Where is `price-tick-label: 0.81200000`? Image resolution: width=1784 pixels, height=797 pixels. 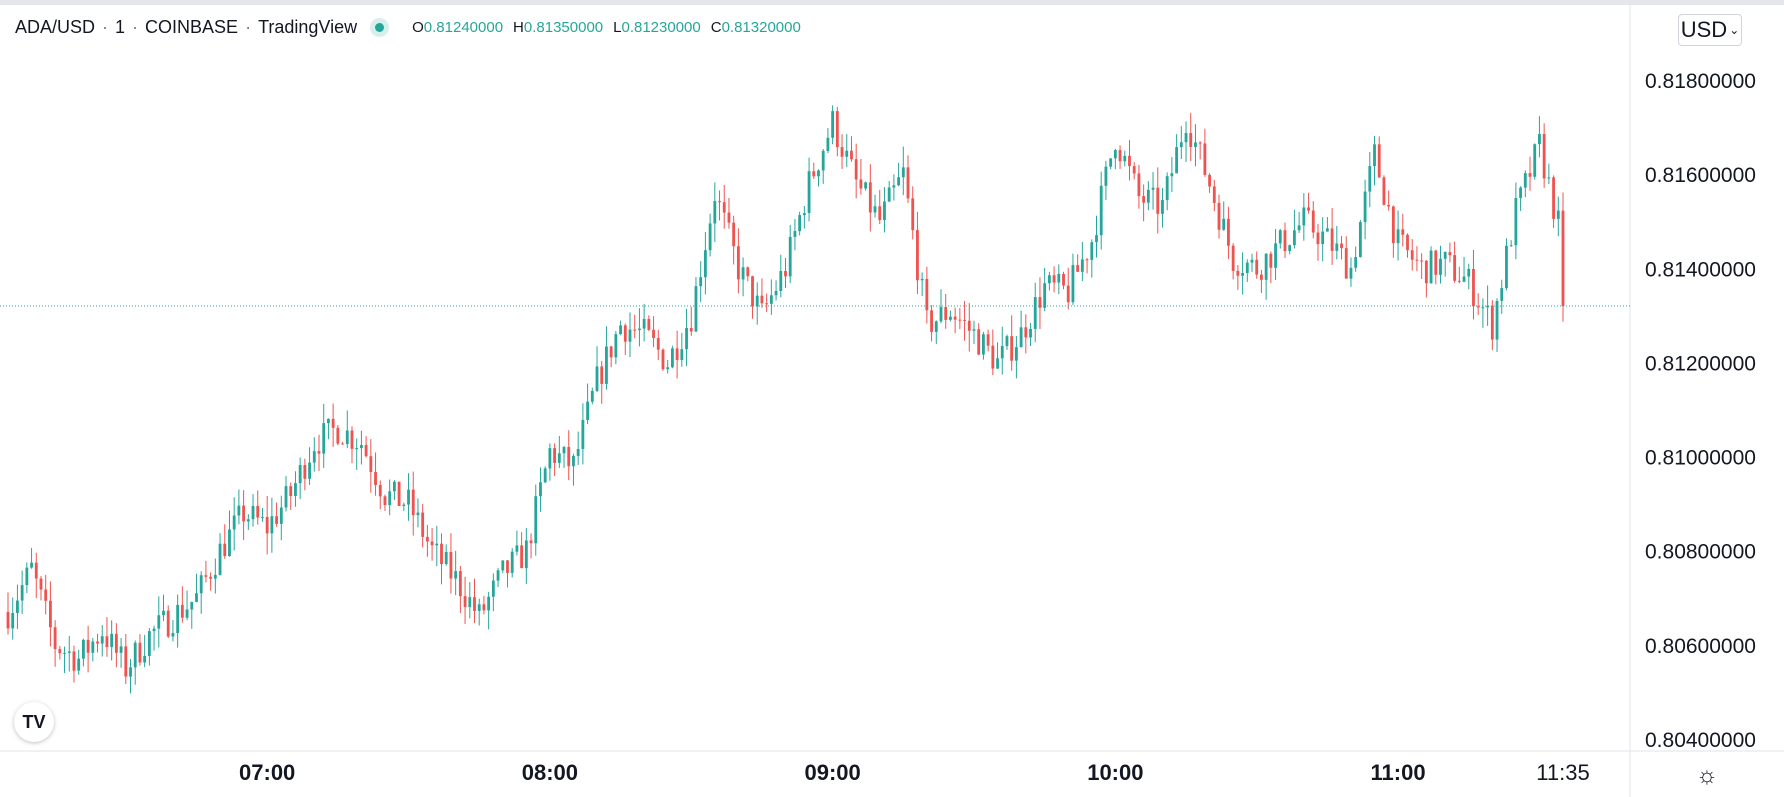 price-tick-label: 0.81200000 is located at coordinates (1700, 363).